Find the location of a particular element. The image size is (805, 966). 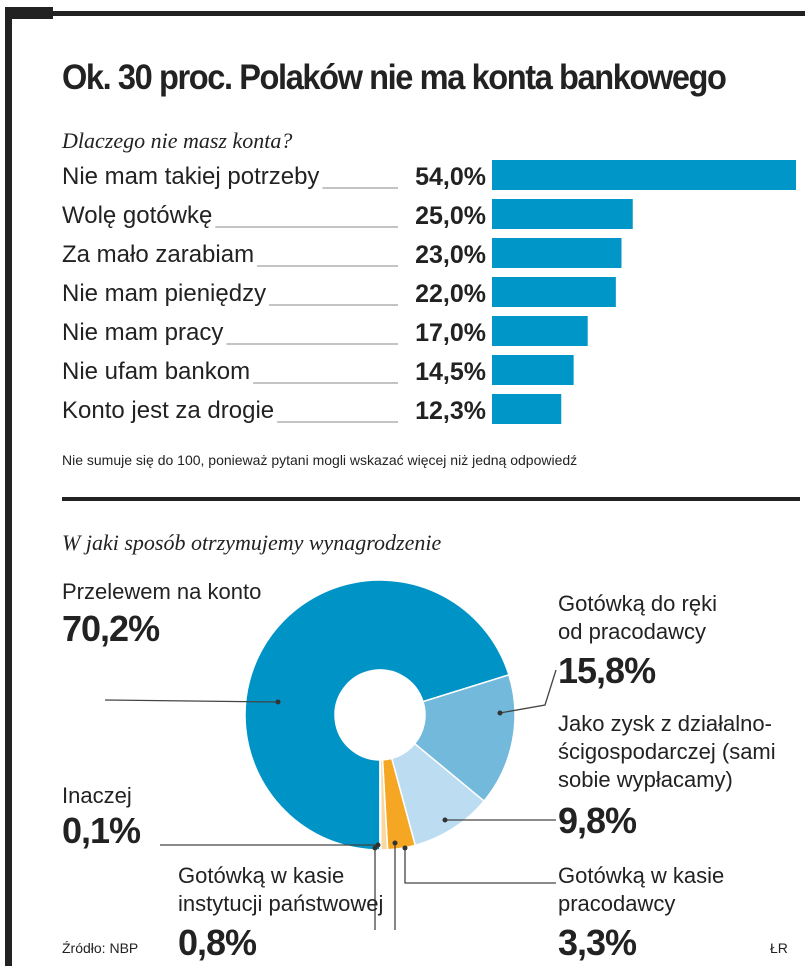

source: Źródło: NBP is located at coordinates (100, 948).